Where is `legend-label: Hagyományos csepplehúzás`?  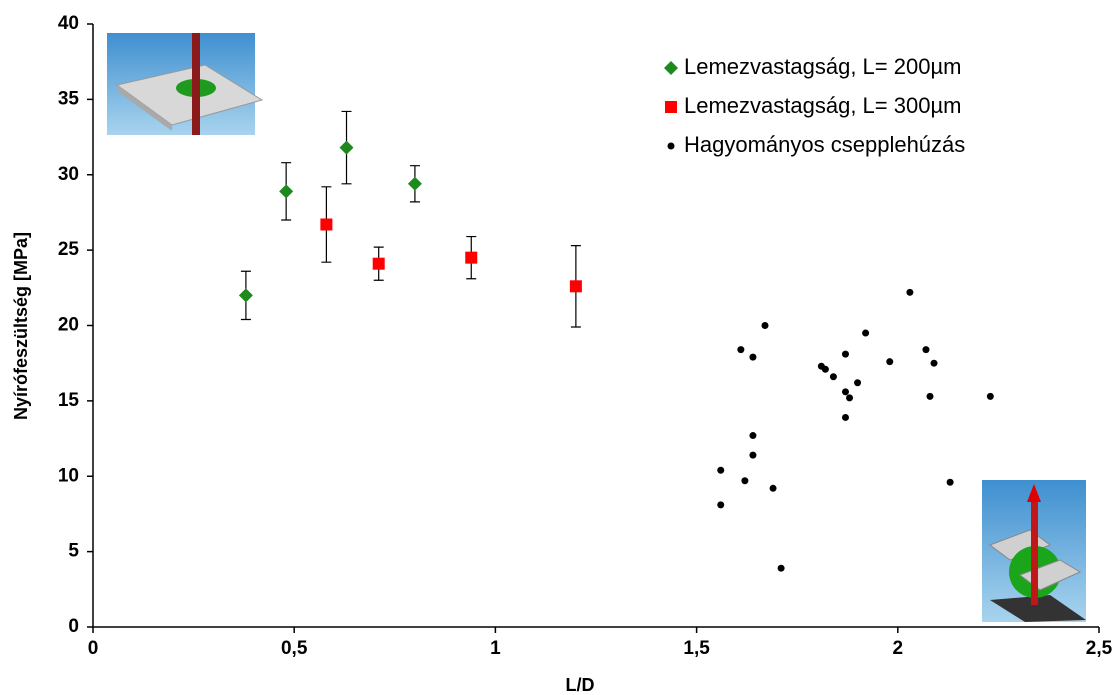
legend-label: Hagyományos csepplehúzás is located at coordinates (824, 144).